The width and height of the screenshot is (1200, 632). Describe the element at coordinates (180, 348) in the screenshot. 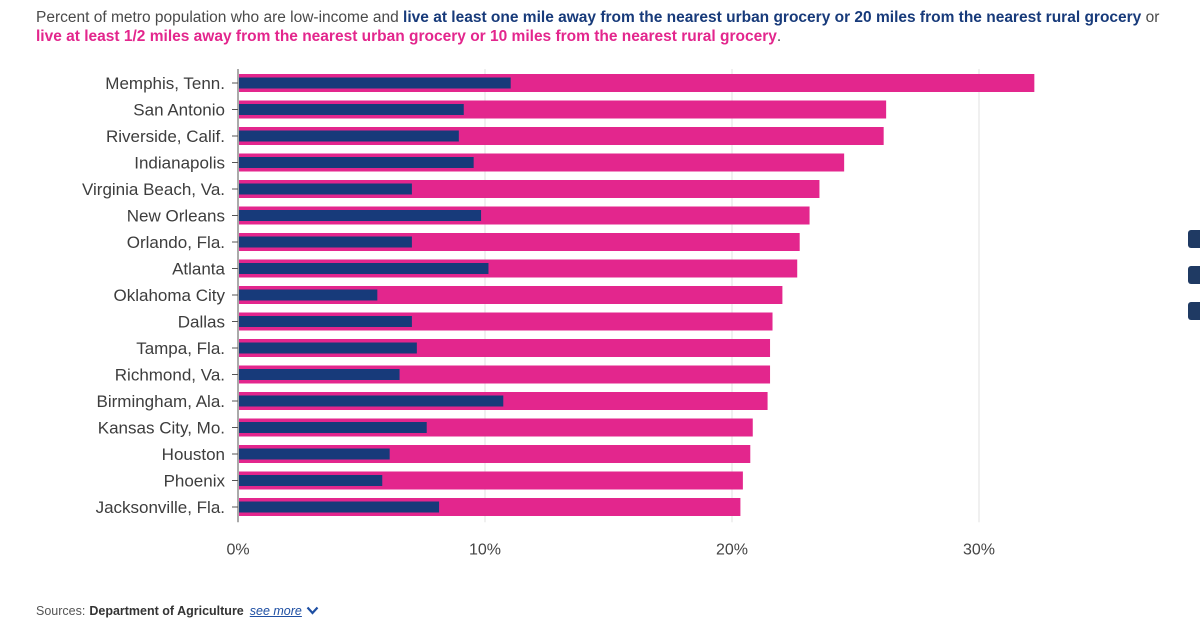

I see `category-label: Tampa, Fla.` at that location.